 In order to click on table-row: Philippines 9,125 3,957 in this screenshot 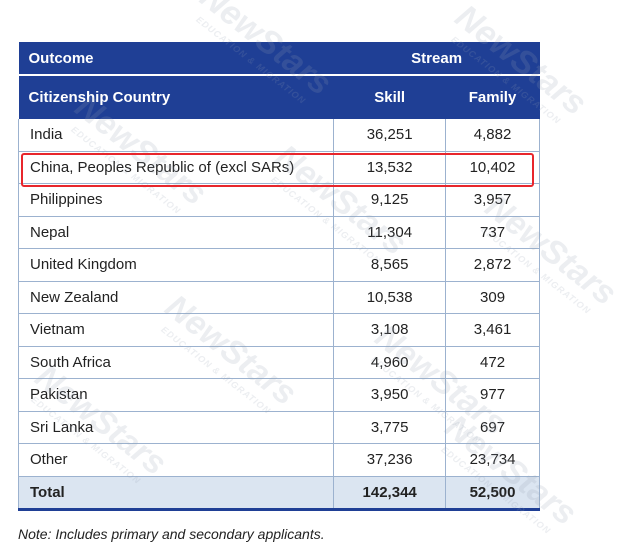, I will do `click(278, 200)`.